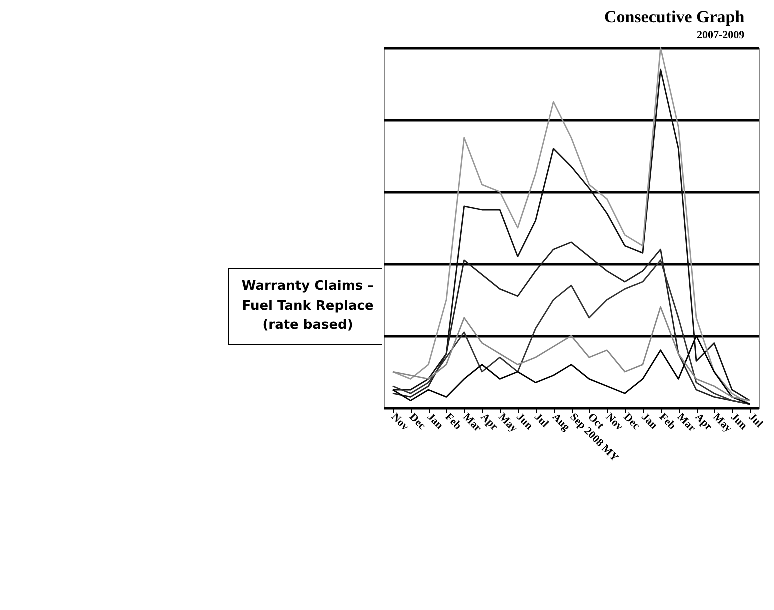 The image size is (774, 610). What do you see at coordinates (308, 306) in the screenshot?
I see `text: Warranty Claims – Fuel Tank Replace (rate based)` at bounding box center [308, 306].